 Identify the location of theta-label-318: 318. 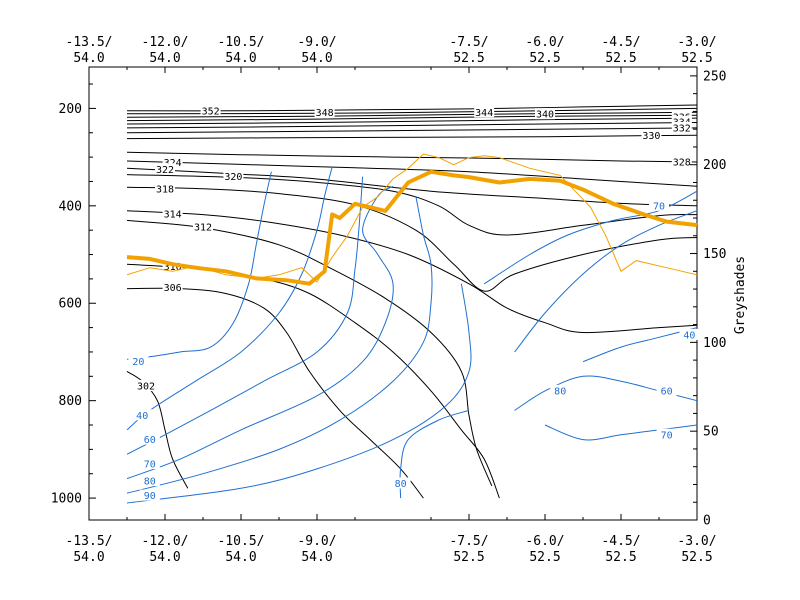
(165, 189).